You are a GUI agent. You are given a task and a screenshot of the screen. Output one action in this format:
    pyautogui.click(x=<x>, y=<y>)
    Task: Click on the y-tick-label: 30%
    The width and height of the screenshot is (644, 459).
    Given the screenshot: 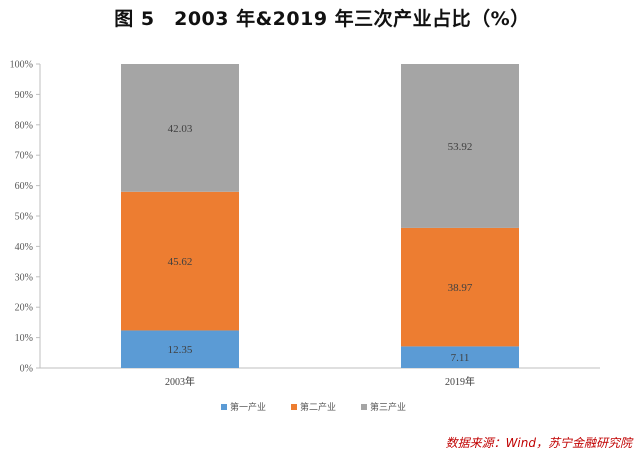 What is the action you would take?
    pyautogui.click(x=24, y=277)
    